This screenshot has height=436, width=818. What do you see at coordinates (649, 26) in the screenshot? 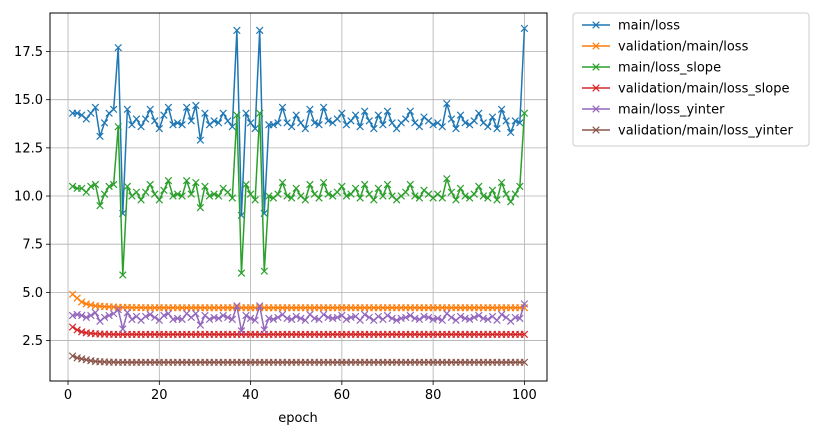
I see `legend-label: main/loss` at bounding box center [649, 26].